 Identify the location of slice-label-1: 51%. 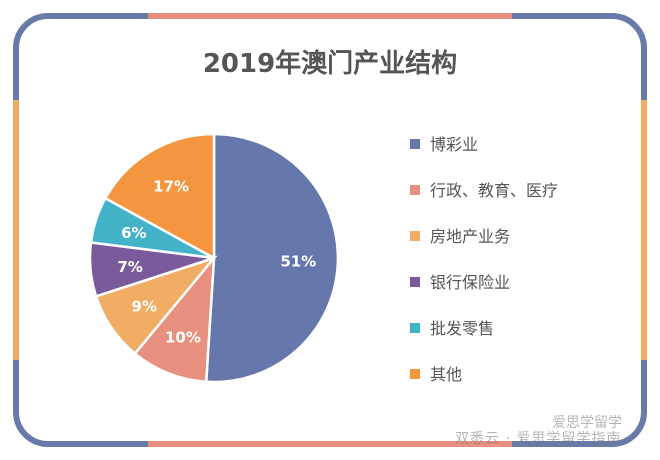
(298, 262).